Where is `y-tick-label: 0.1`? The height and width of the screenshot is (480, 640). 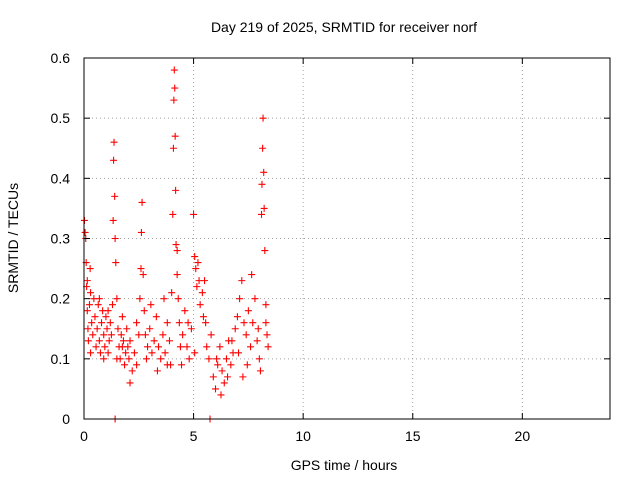
y-tick-label: 0.1 is located at coordinates (61, 359).